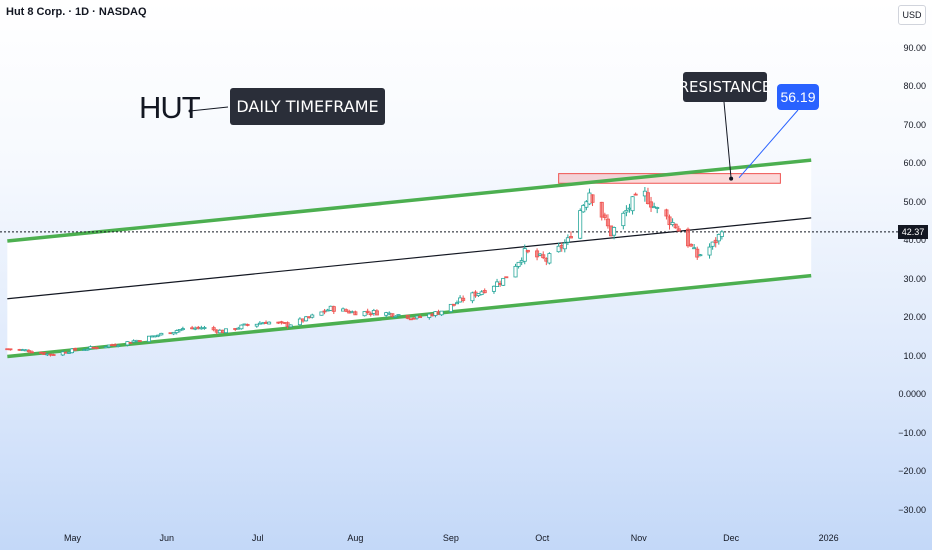 The image size is (932, 550). What do you see at coordinates (73, 538) in the screenshot?
I see `x-tick-label: May` at bounding box center [73, 538].